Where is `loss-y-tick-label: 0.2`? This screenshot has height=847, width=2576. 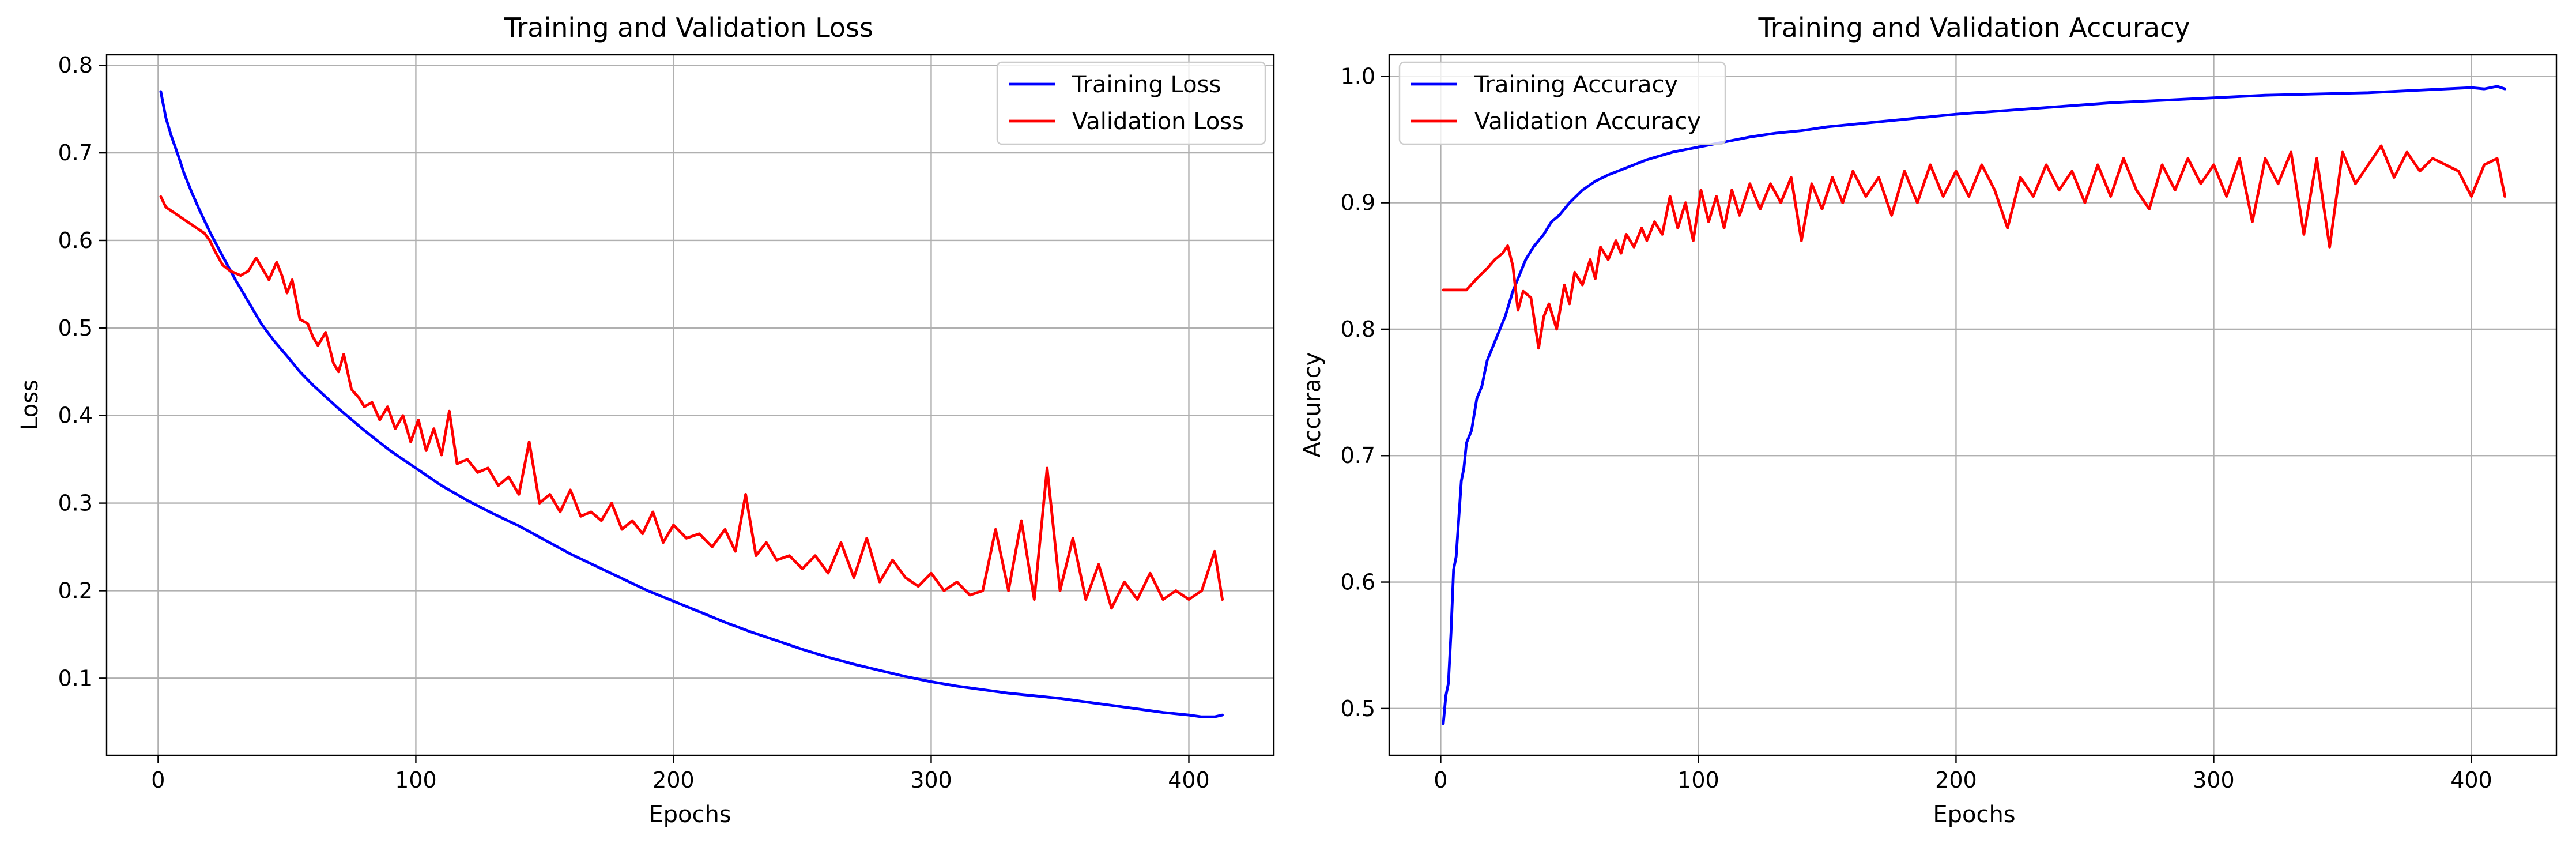 loss-y-tick-label: 0.2 is located at coordinates (75, 590).